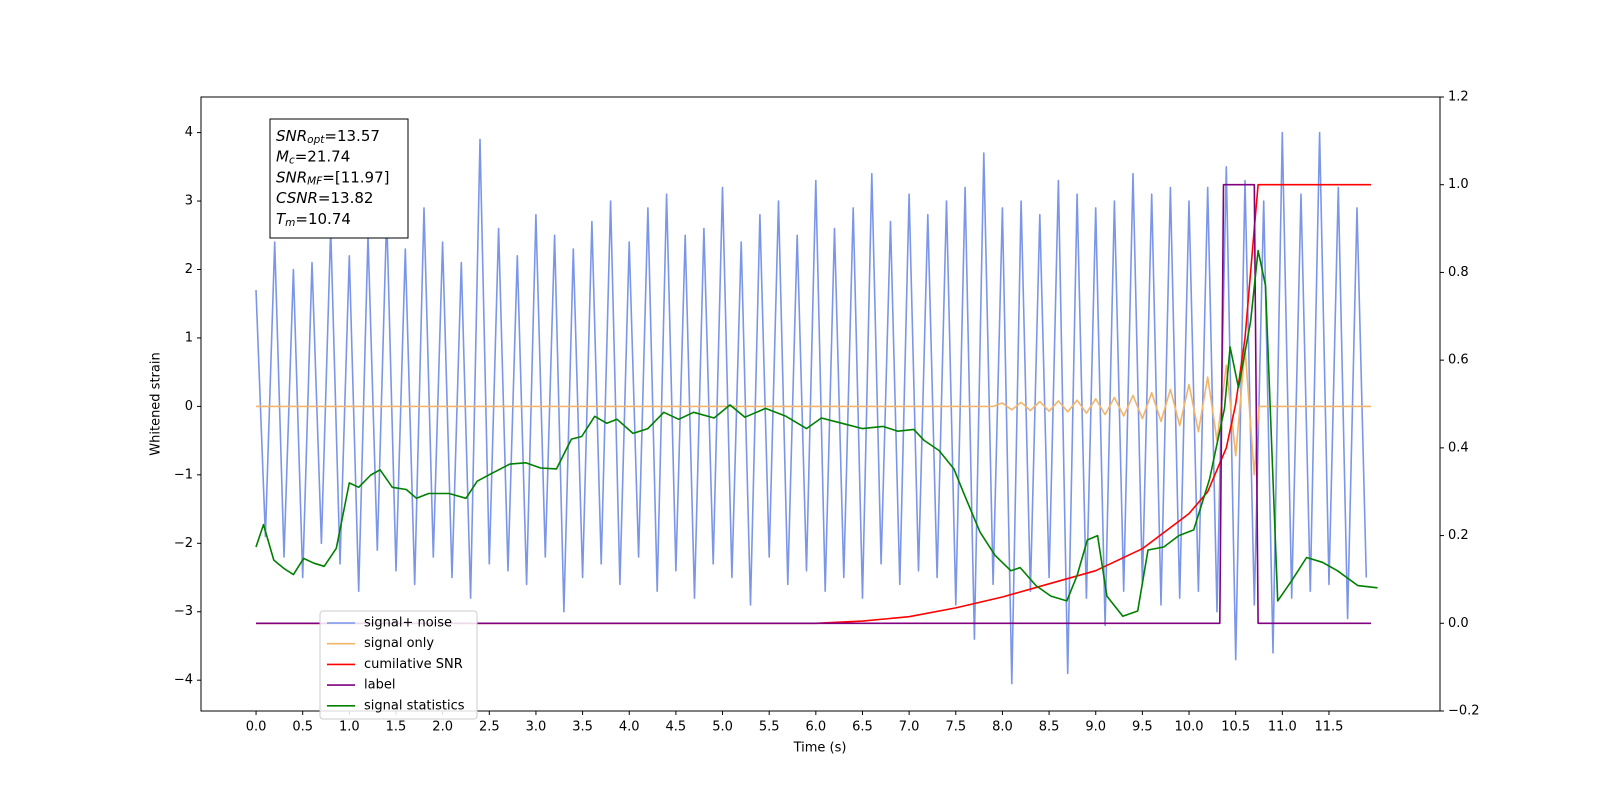  I want to click on annotation-value: =13.57, so click(352, 136).